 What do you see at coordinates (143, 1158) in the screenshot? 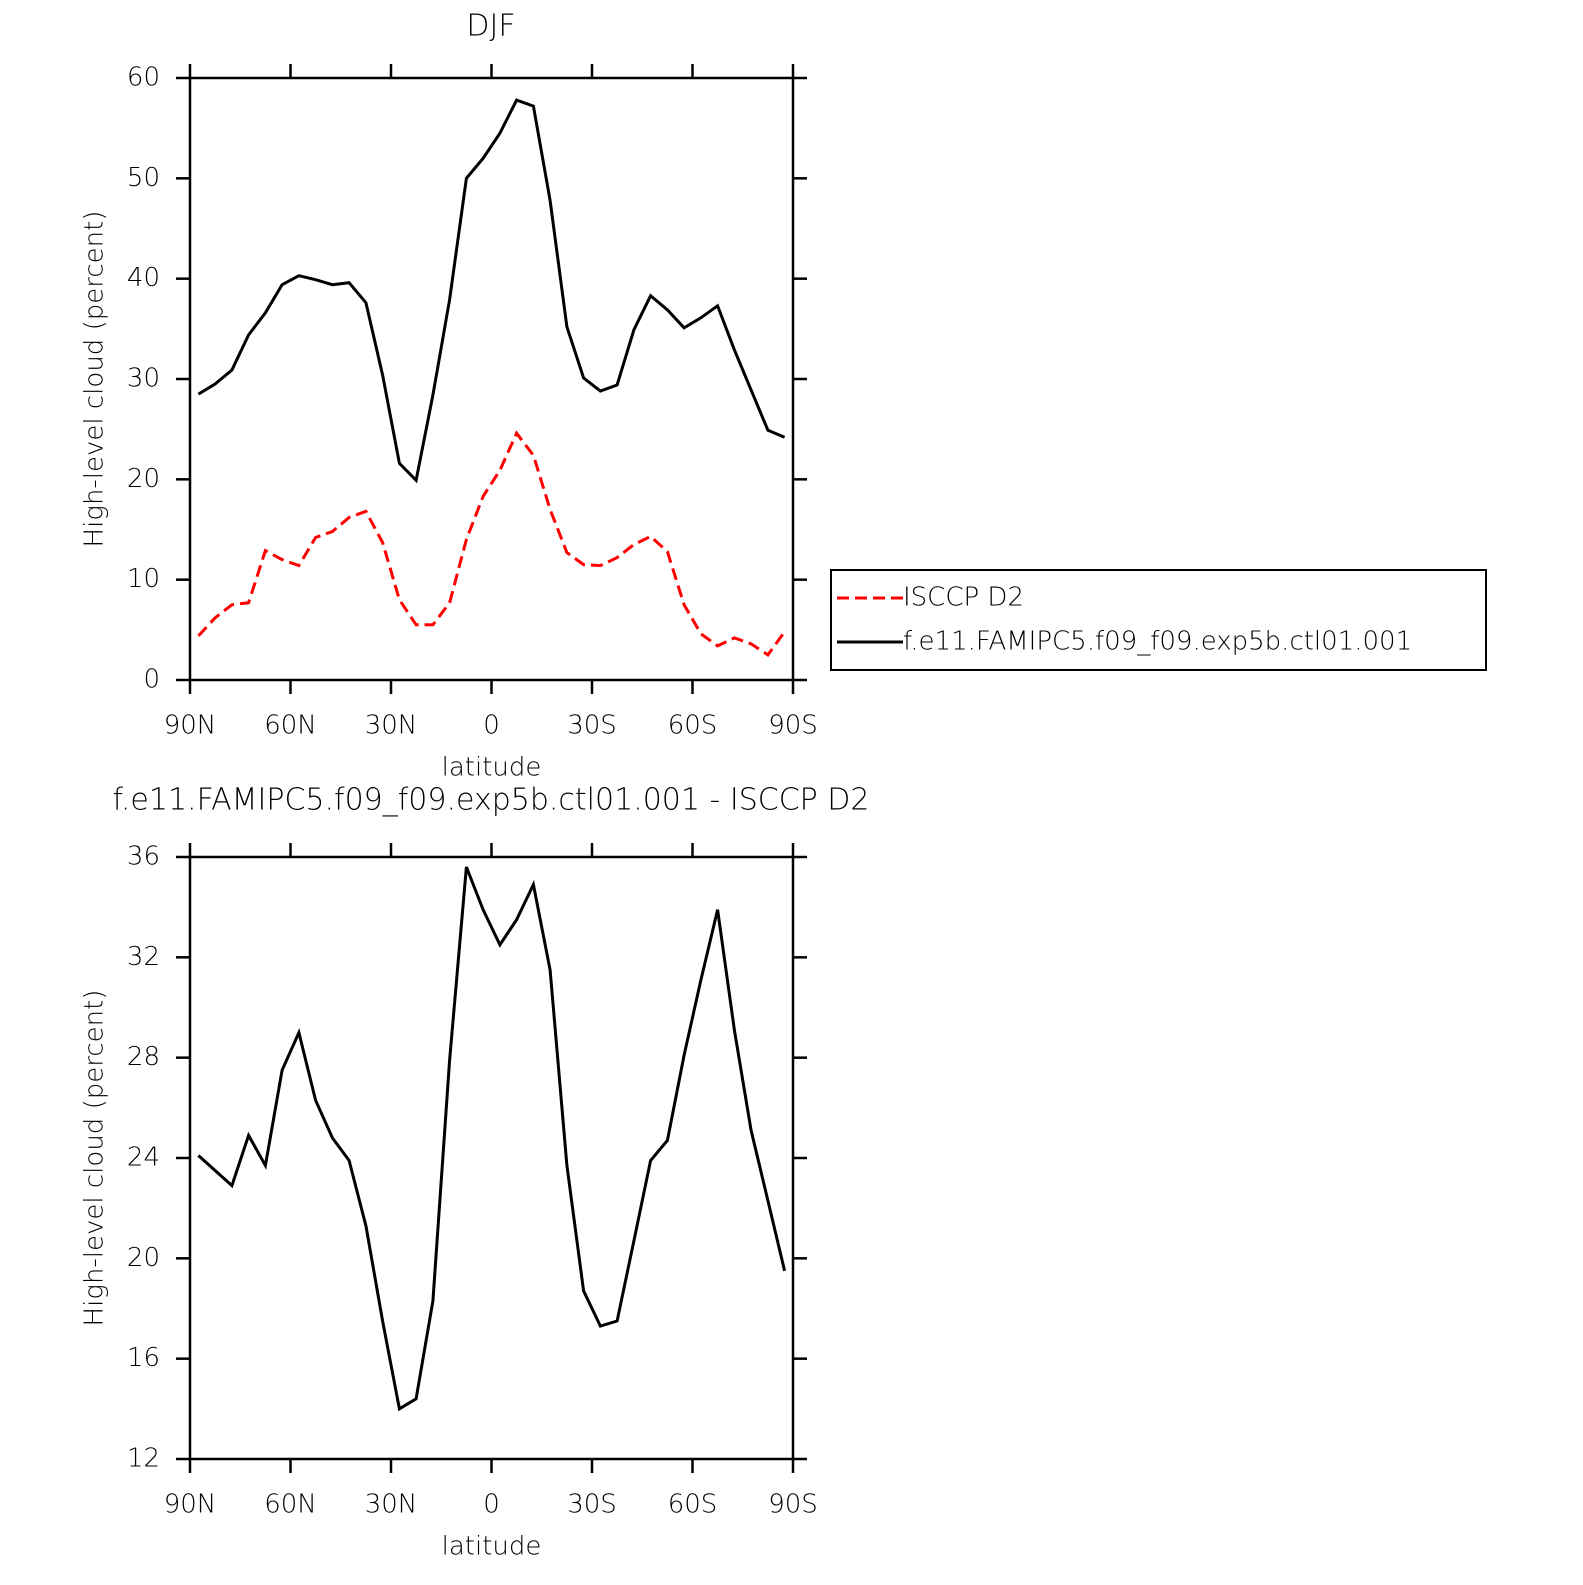
I see `y-tick-label: 24` at bounding box center [143, 1158].